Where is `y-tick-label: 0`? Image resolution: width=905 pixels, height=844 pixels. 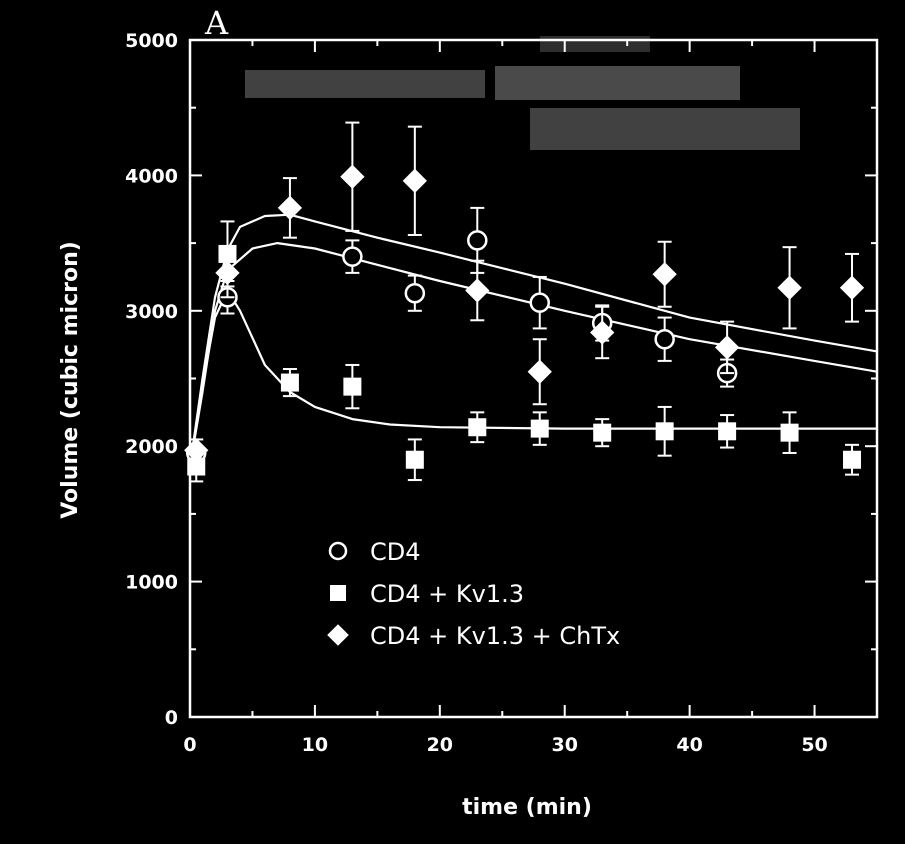
y-tick-label: 0 is located at coordinates (171, 718).